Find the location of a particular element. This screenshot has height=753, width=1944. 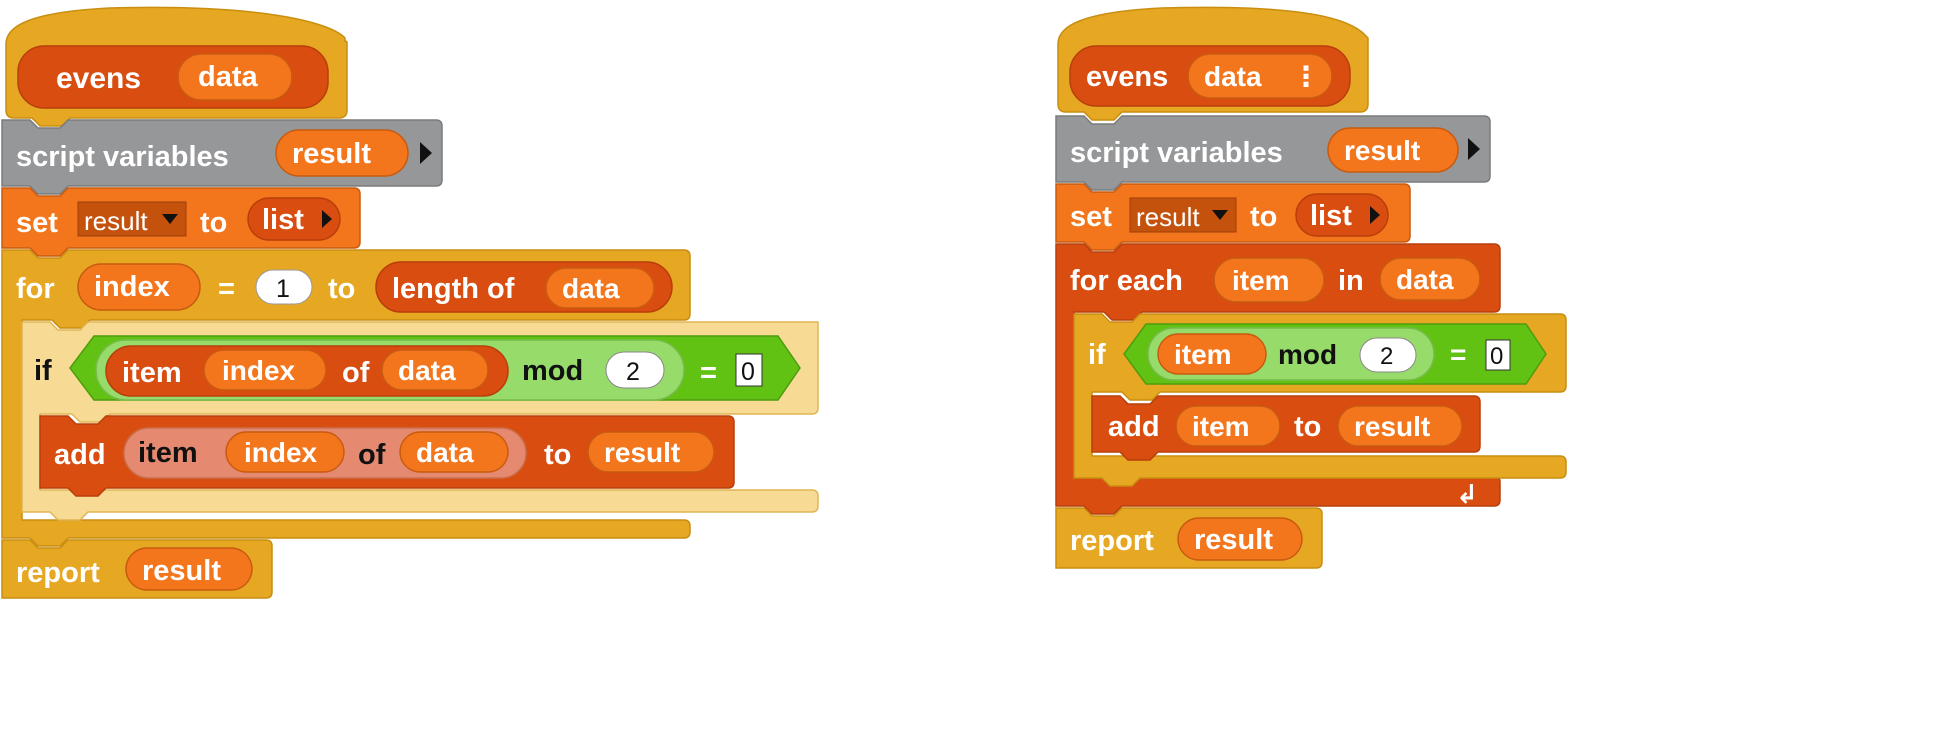

mod-label: mod is located at coordinates (552, 371).